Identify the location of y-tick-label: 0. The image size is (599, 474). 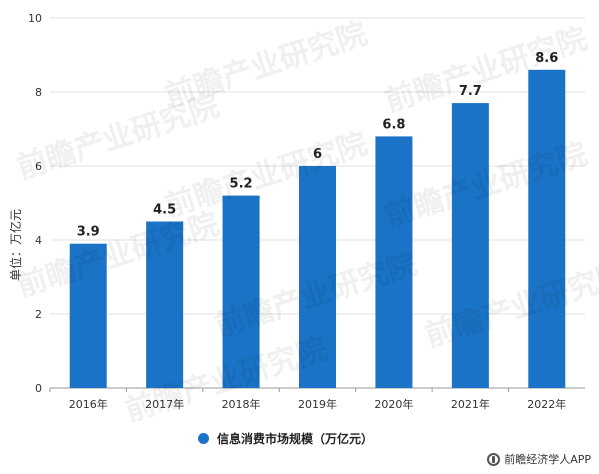
(38, 388).